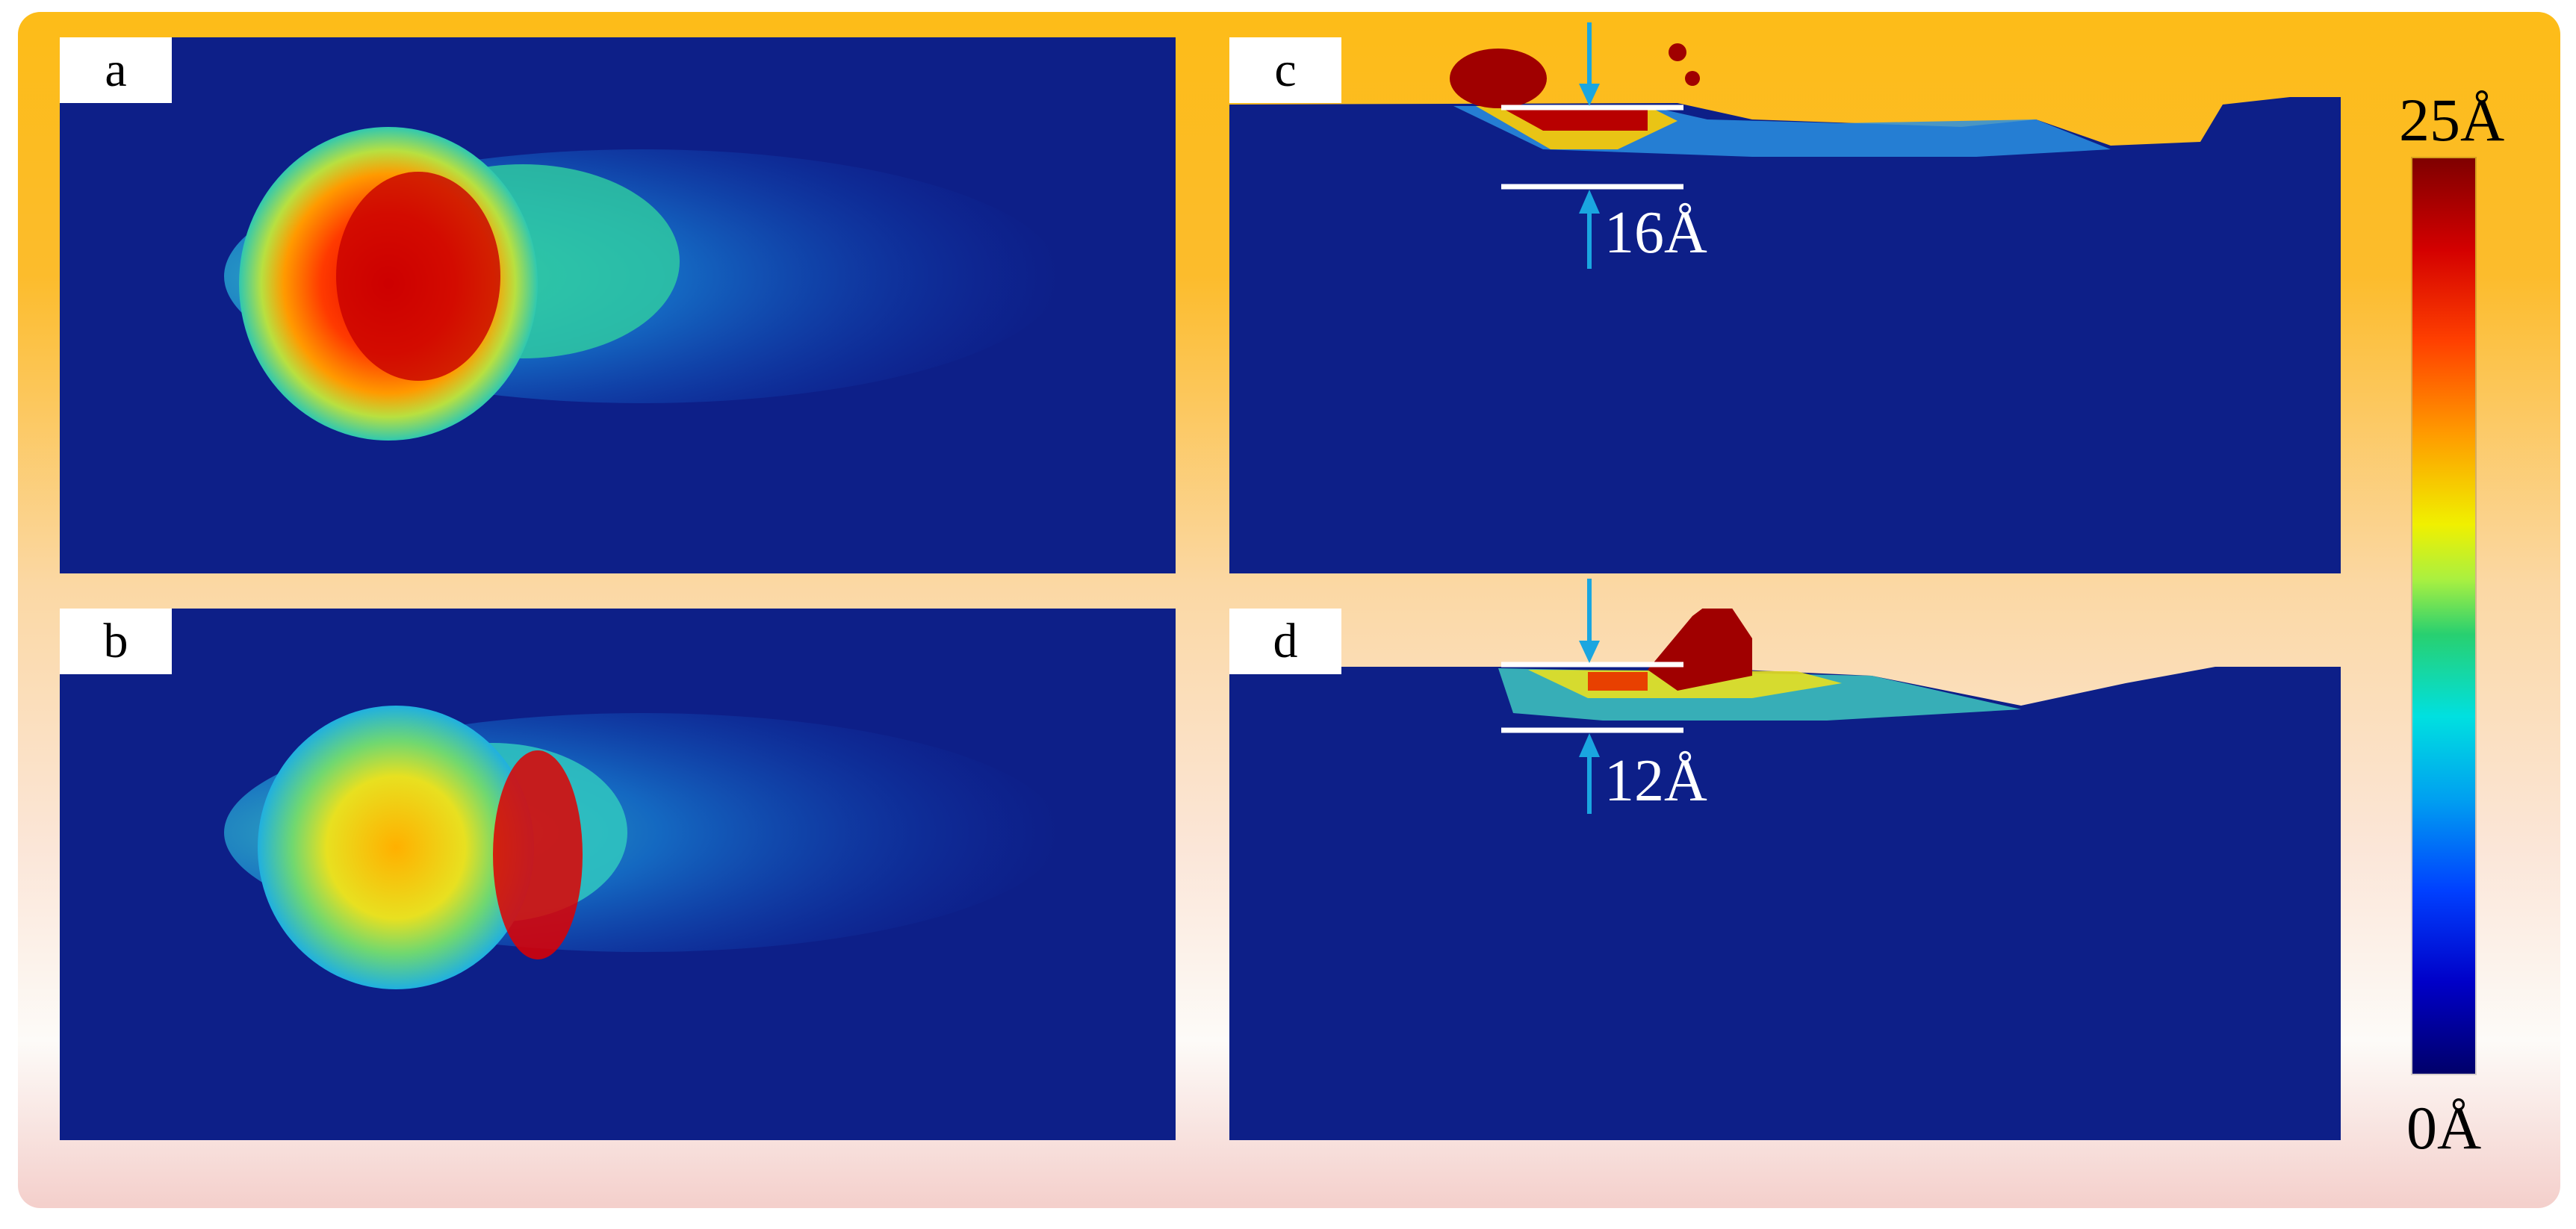 This screenshot has height=1229, width=2576. What do you see at coordinates (396, 847) in the screenshot?
I see `crater-core` at bounding box center [396, 847].